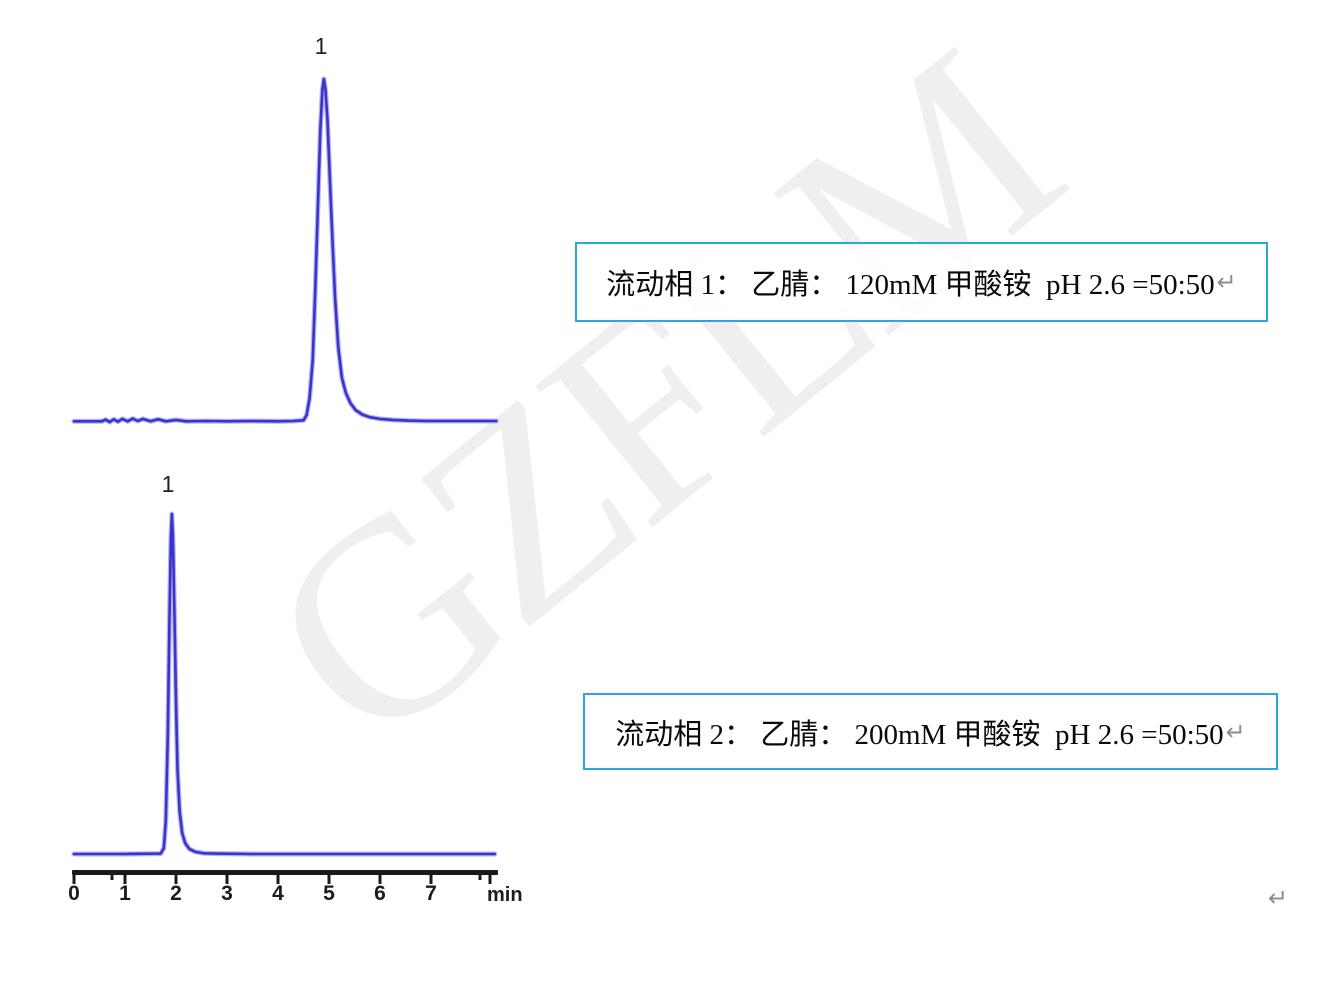  I want to click on axis-tick-label: 4, so click(278, 893).